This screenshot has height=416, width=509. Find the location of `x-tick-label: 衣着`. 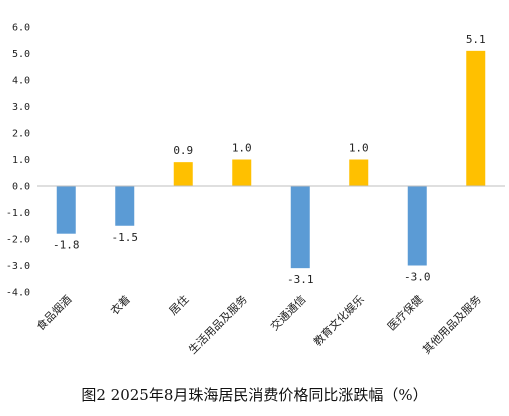

x-tick-label: 衣着 is located at coordinates (119, 304).